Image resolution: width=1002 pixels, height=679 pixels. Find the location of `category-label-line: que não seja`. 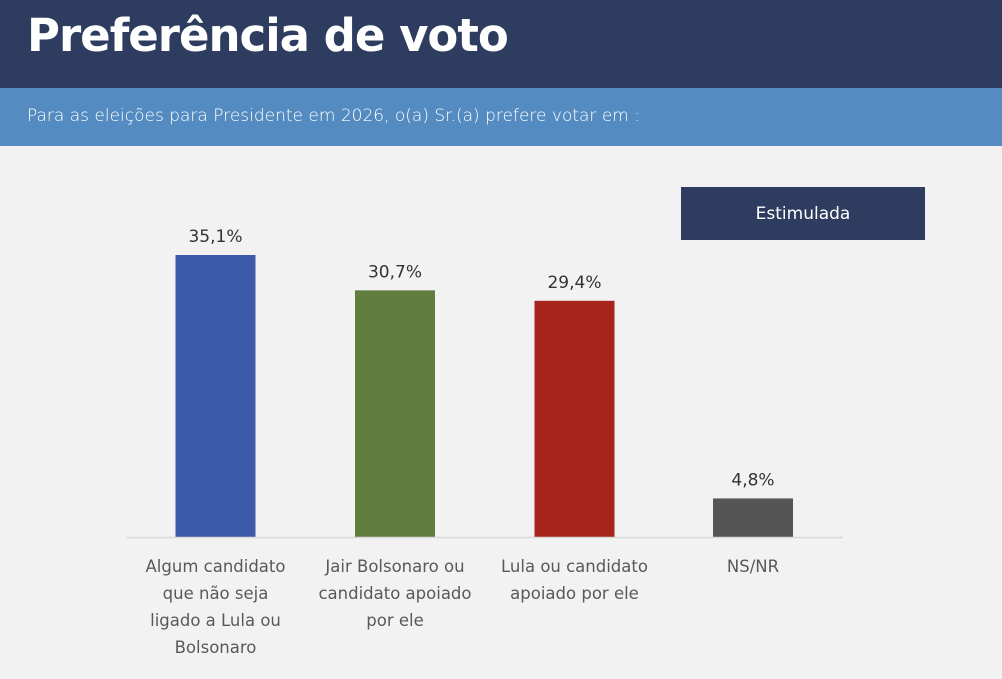

category-label-line: que não seja is located at coordinates (215, 593).